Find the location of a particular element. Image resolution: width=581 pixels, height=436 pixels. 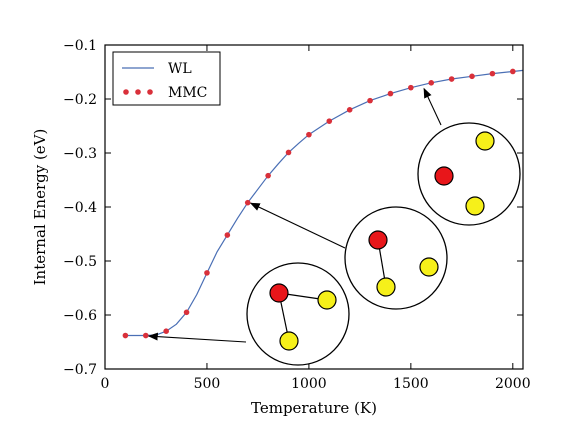

y-tick-label: −0.6 is located at coordinates (80, 316).